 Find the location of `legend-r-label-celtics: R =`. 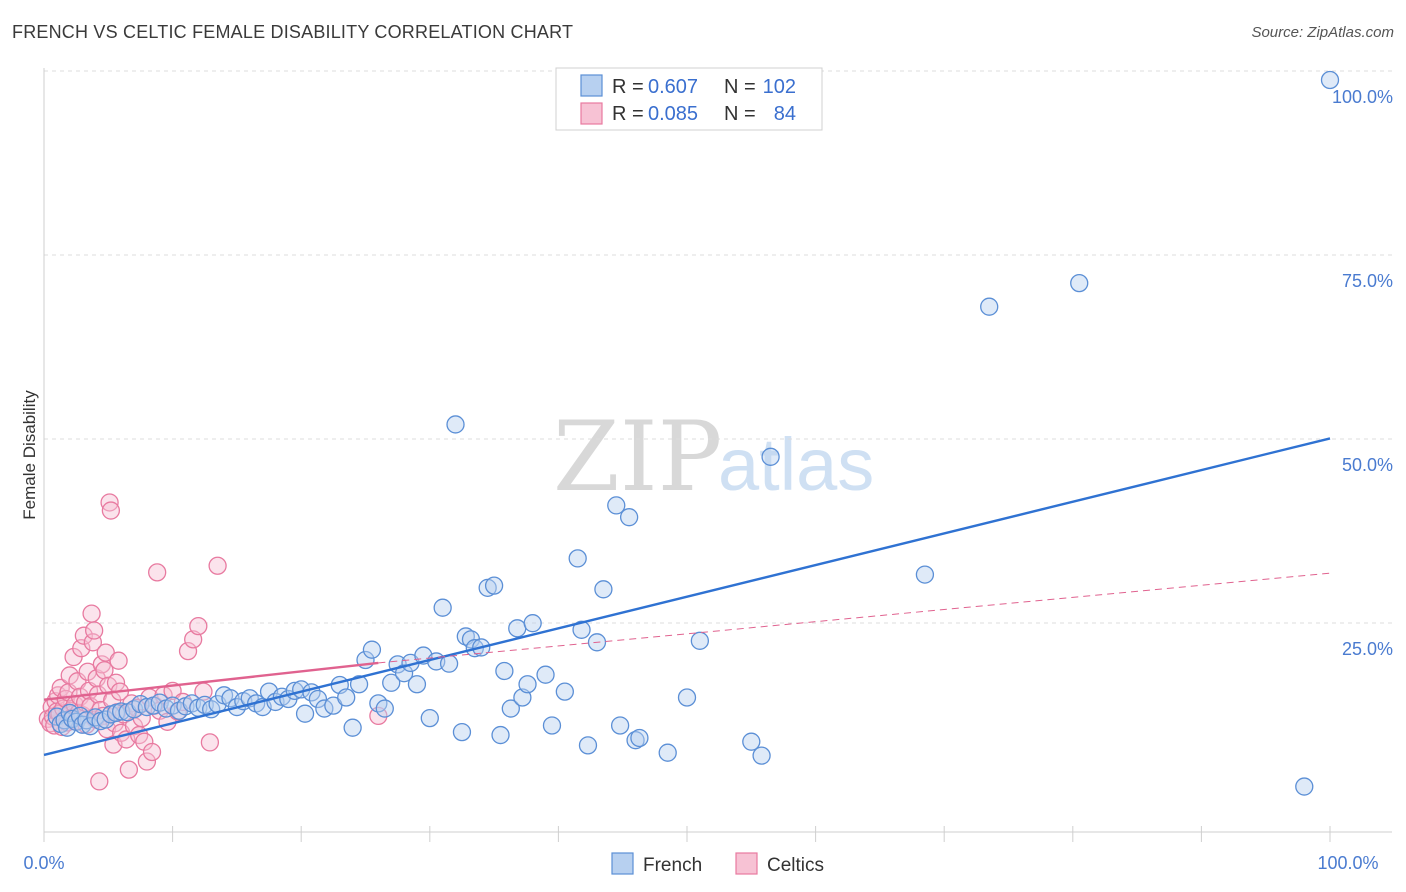

legend-r-label-celtics: R = is located at coordinates (628, 114).